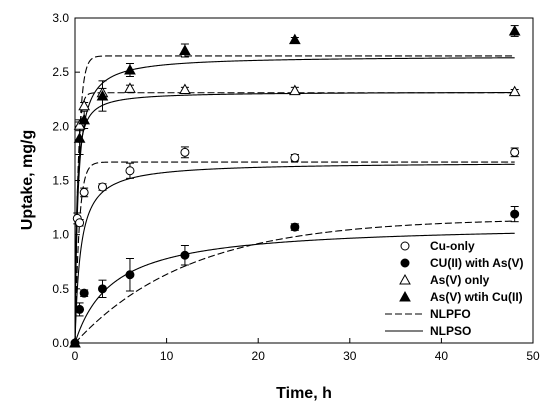  I want to click on y-axis-title: Uptake, mg/g, so click(27, 180).